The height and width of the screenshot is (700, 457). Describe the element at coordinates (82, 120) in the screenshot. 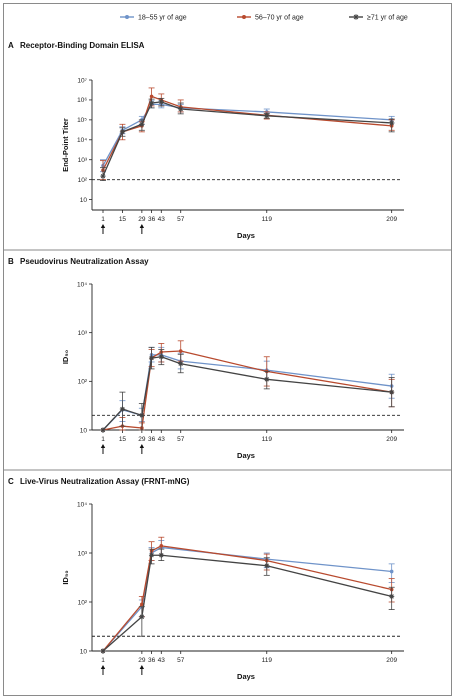

I see `y-tick-label: 10⁵` at that location.